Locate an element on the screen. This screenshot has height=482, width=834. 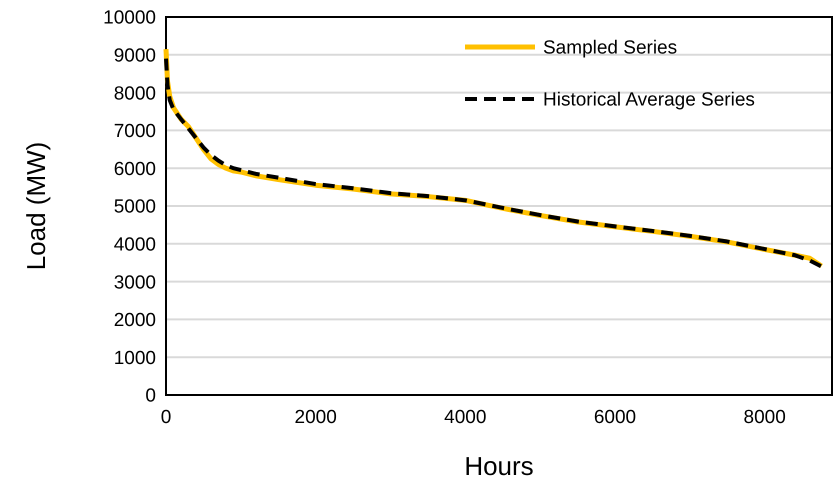
x-tick-label: 8000 is located at coordinates (765, 417).